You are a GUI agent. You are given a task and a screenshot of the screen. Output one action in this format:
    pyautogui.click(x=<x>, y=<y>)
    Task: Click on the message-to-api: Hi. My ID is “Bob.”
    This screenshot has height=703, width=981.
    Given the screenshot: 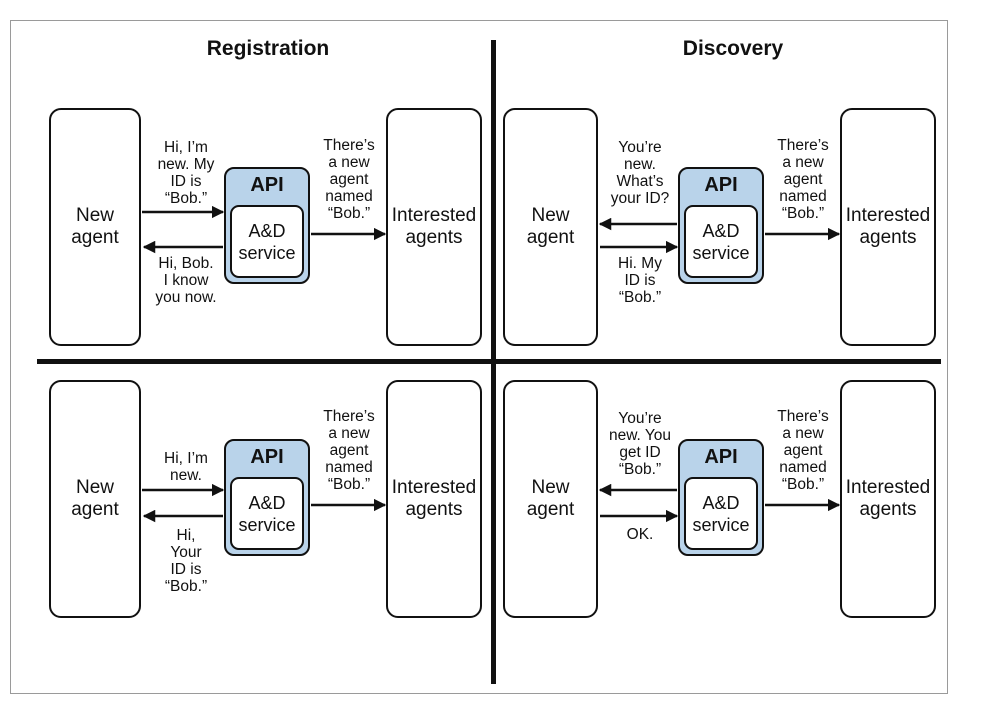 What is the action you would take?
    pyautogui.click(x=640, y=280)
    